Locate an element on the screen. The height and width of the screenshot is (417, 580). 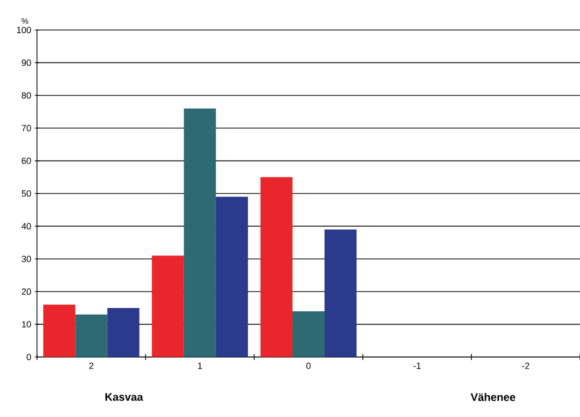
y-tick-label: 0 is located at coordinates (29, 357).